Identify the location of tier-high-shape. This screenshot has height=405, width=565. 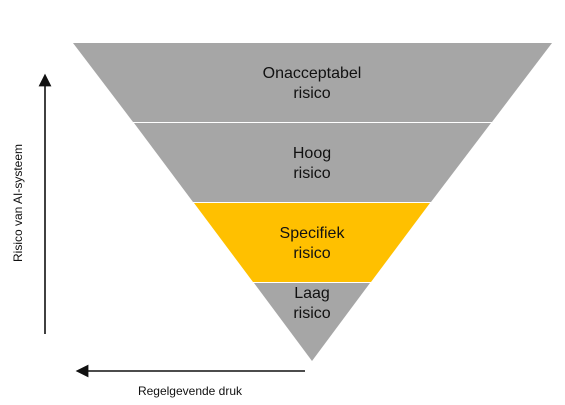
(312, 162).